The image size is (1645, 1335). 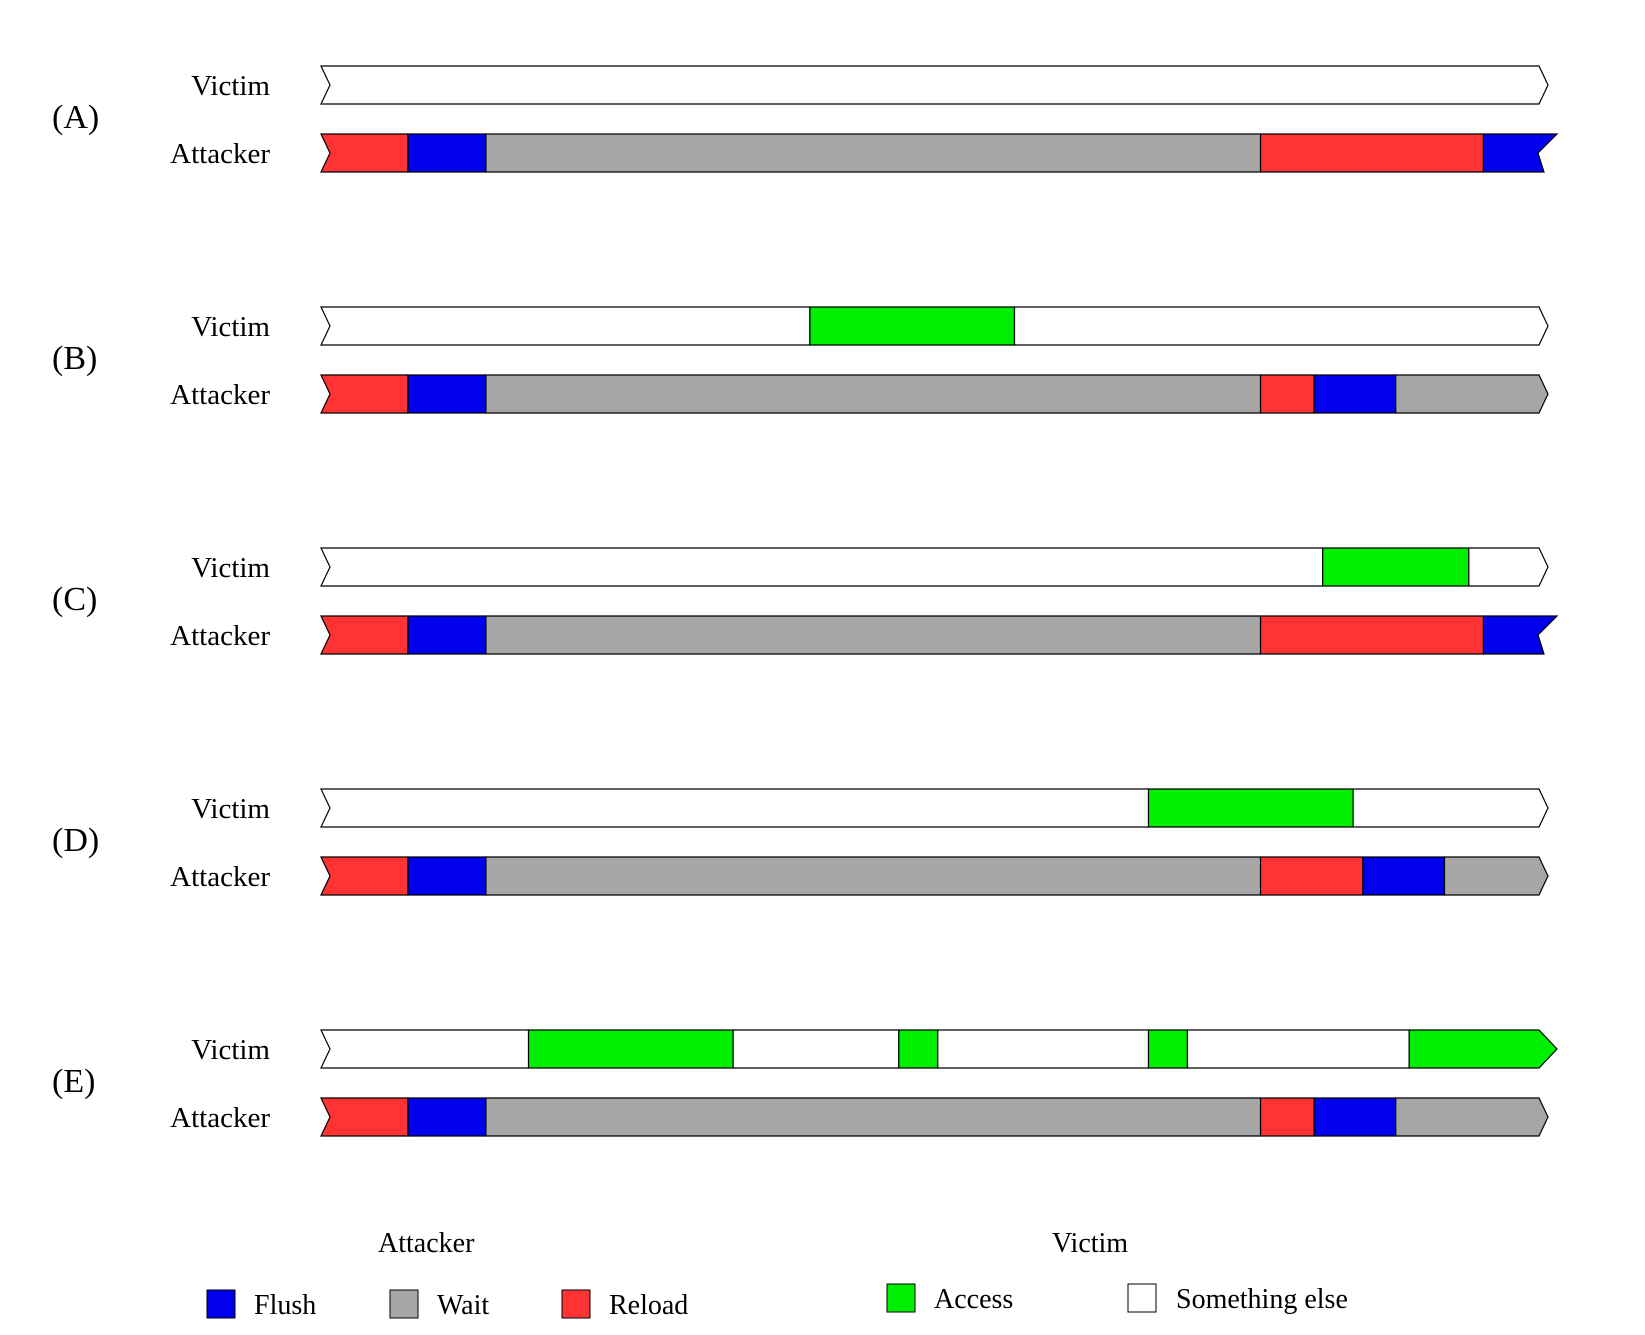 What do you see at coordinates (800, 360) in the screenshot?
I see `scenario-row: (B) Victim Attacker` at bounding box center [800, 360].